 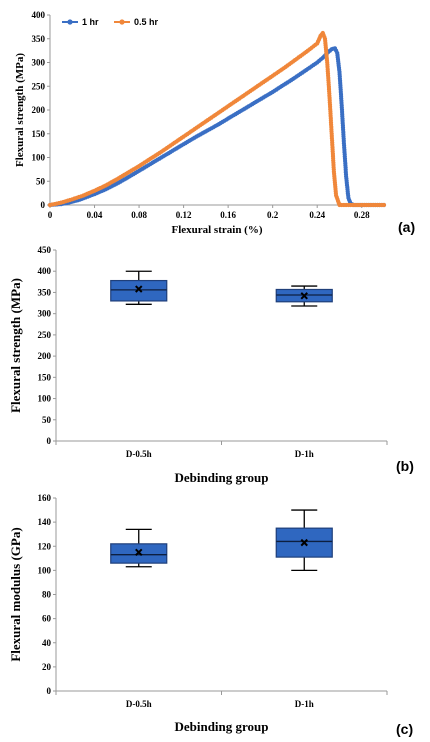 I want to click on c-x-tick-label: D-0.5h, so click(x=139, y=704).